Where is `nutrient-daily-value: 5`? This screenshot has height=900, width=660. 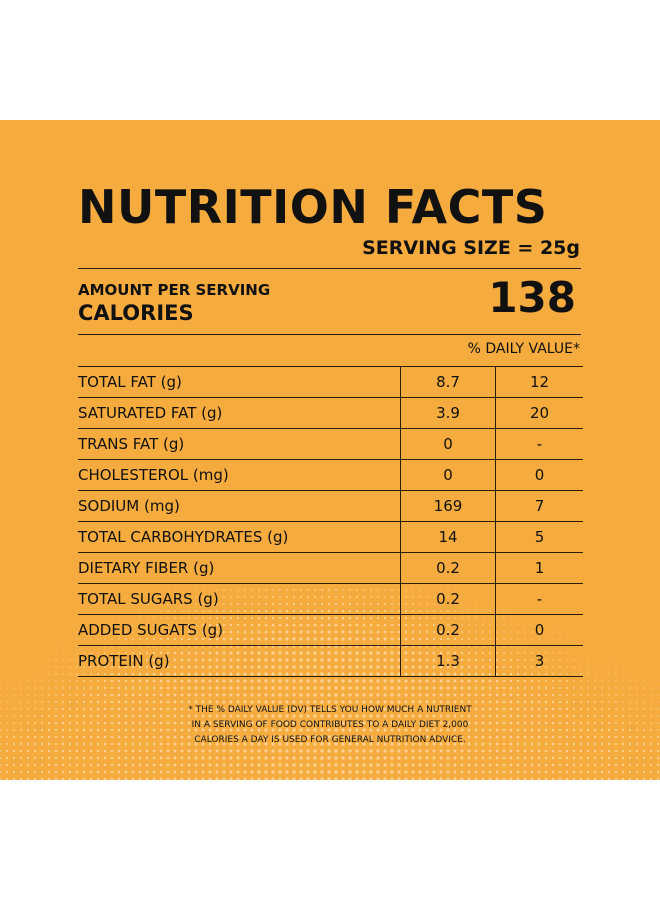 nutrient-daily-value: 5 is located at coordinates (539, 537).